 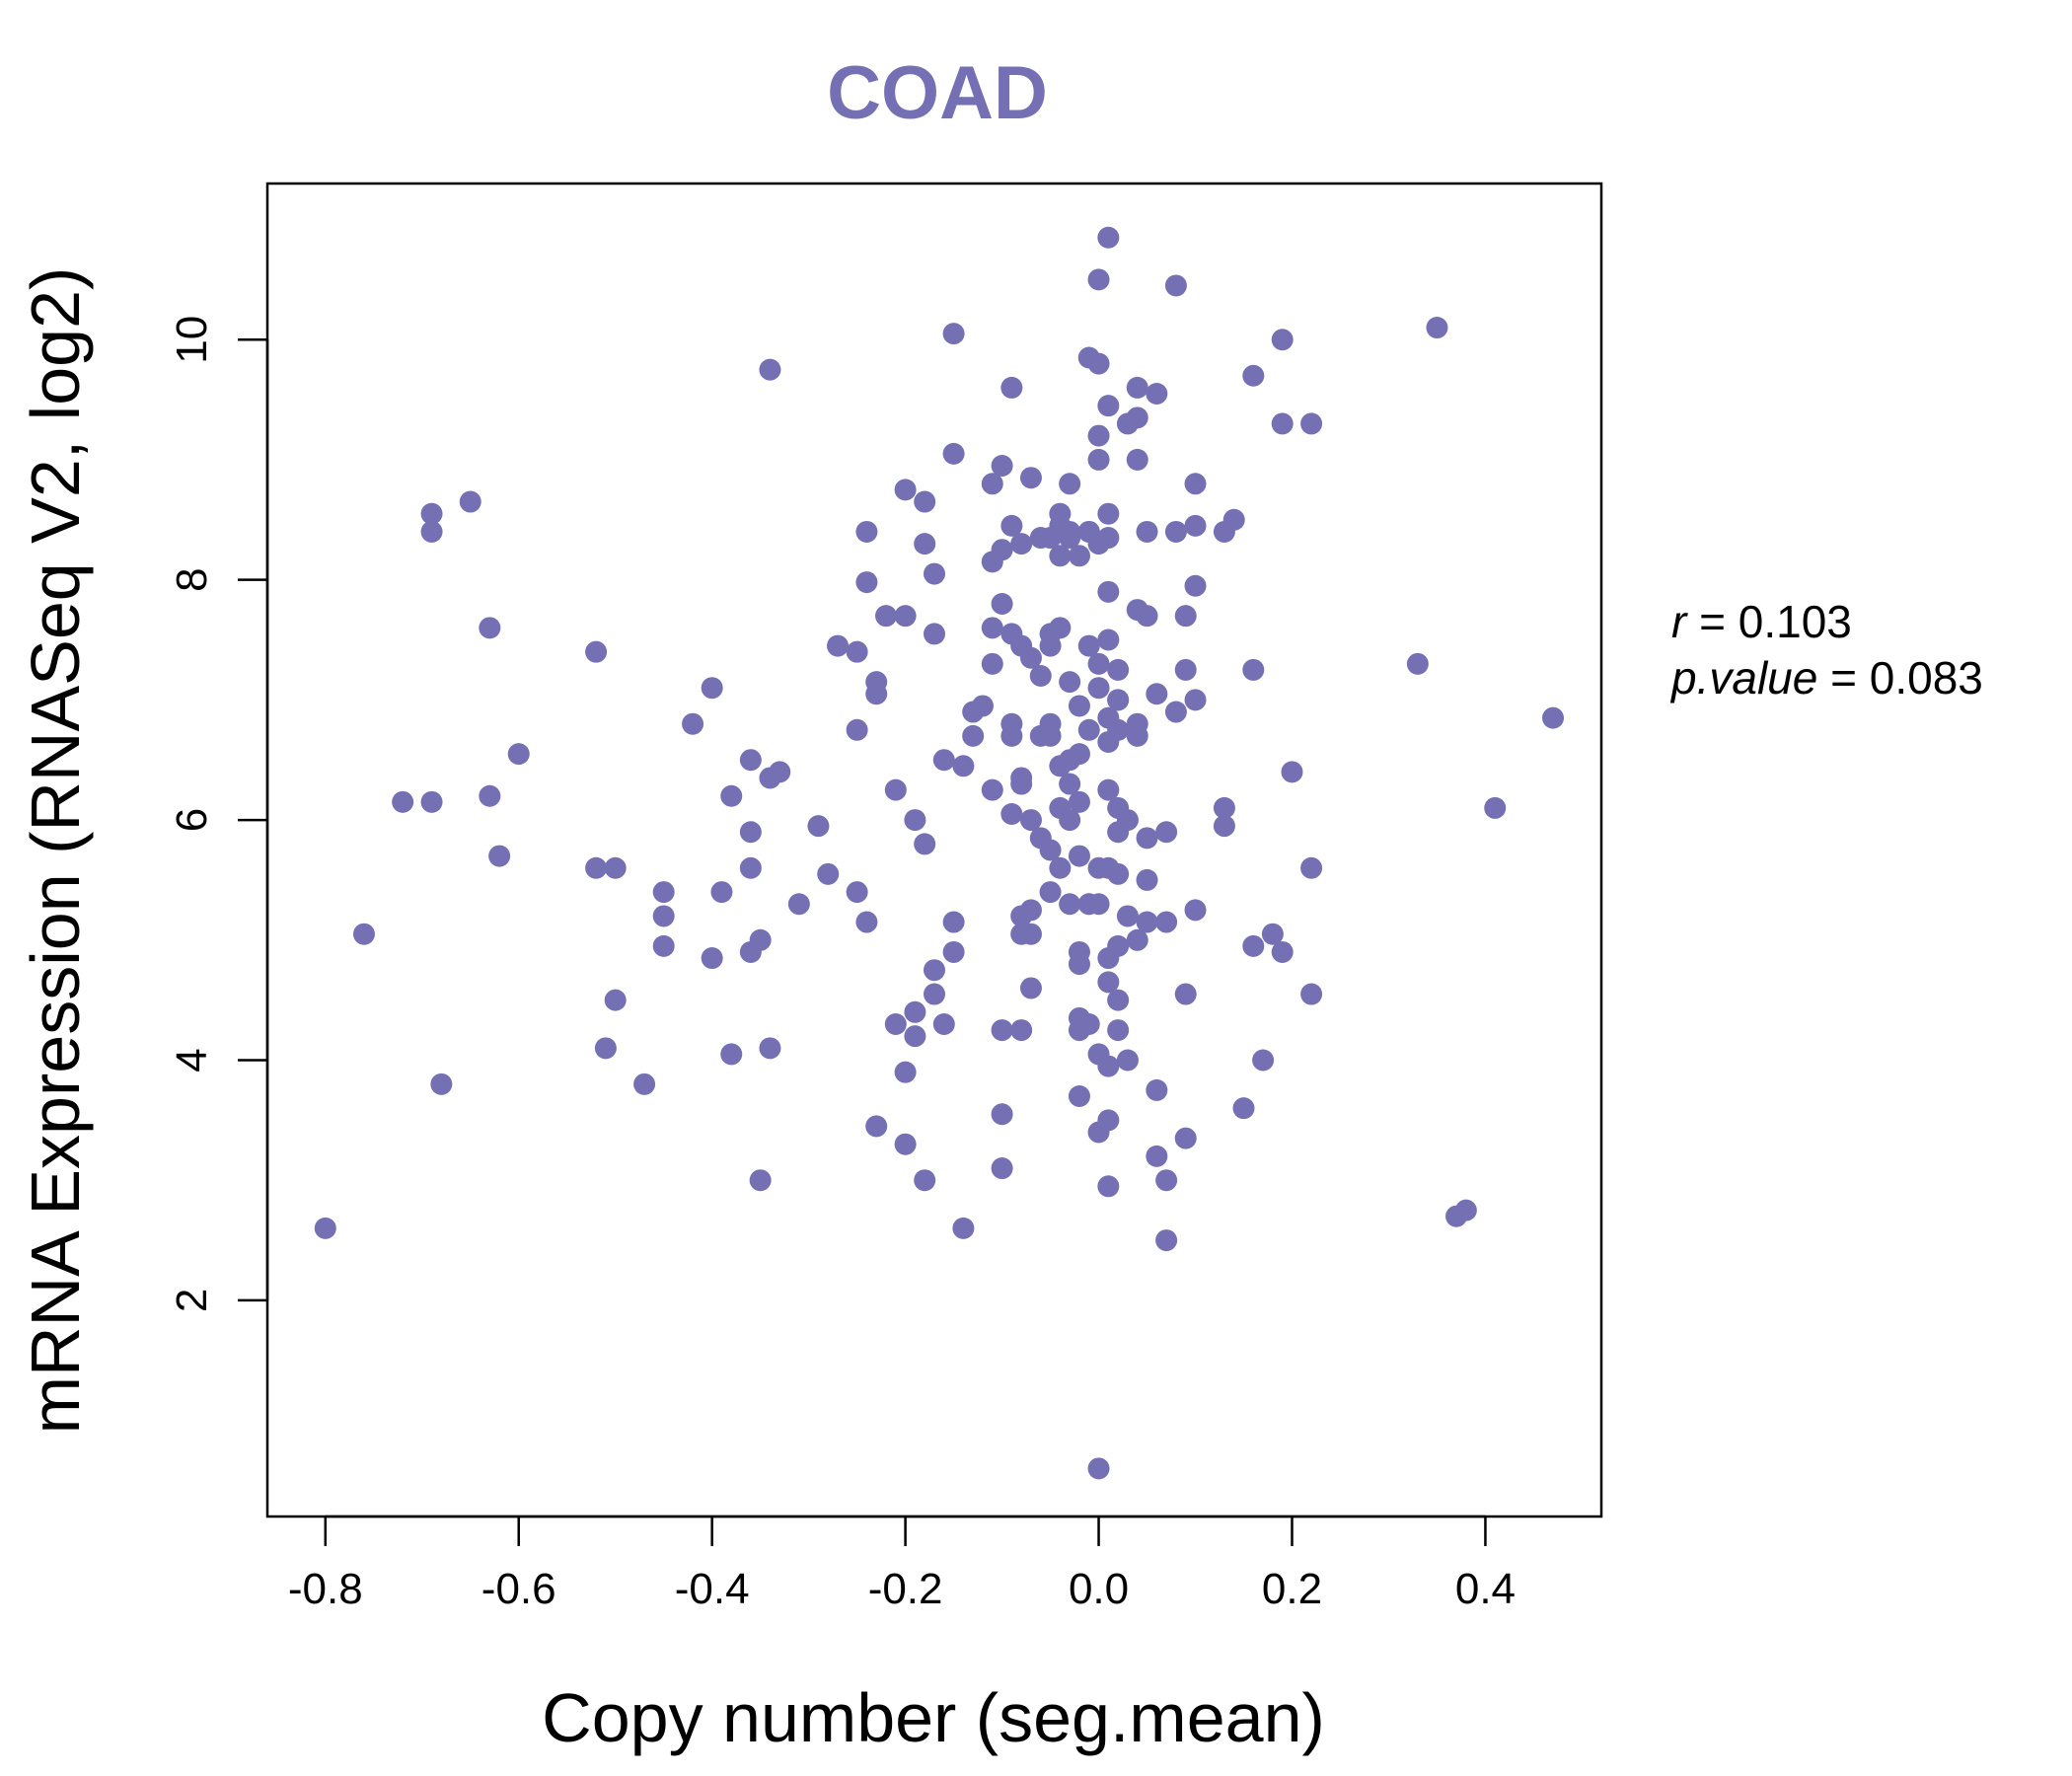 What do you see at coordinates (1826, 650) in the screenshot?
I see `stats-annotation: r = 0.103 p.value = 0.083` at bounding box center [1826, 650].